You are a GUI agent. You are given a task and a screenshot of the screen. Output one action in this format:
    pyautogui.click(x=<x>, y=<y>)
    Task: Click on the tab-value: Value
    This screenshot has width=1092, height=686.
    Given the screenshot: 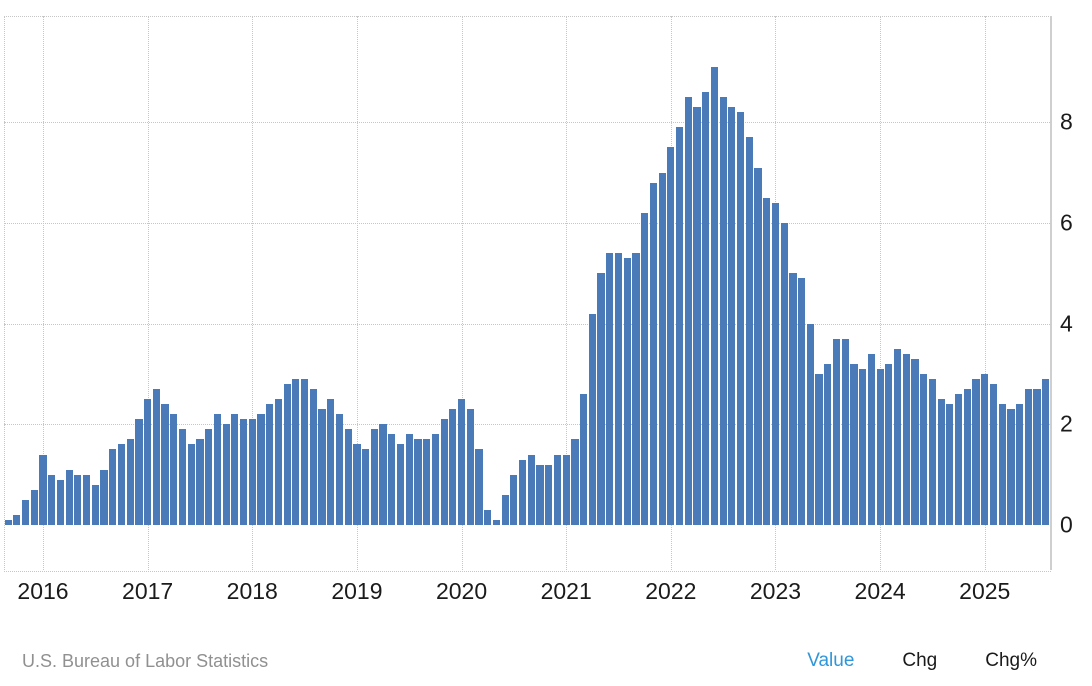 What is the action you would take?
    pyautogui.click(x=831, y=660)
    